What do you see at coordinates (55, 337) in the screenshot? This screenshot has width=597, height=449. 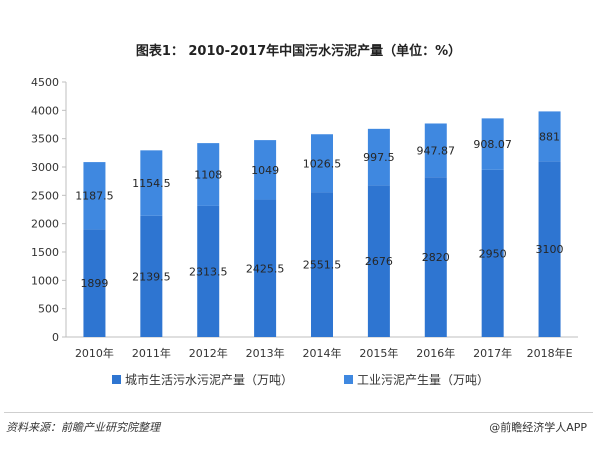 I see `y-tick-label: 0` at bounding box center [55, 337].